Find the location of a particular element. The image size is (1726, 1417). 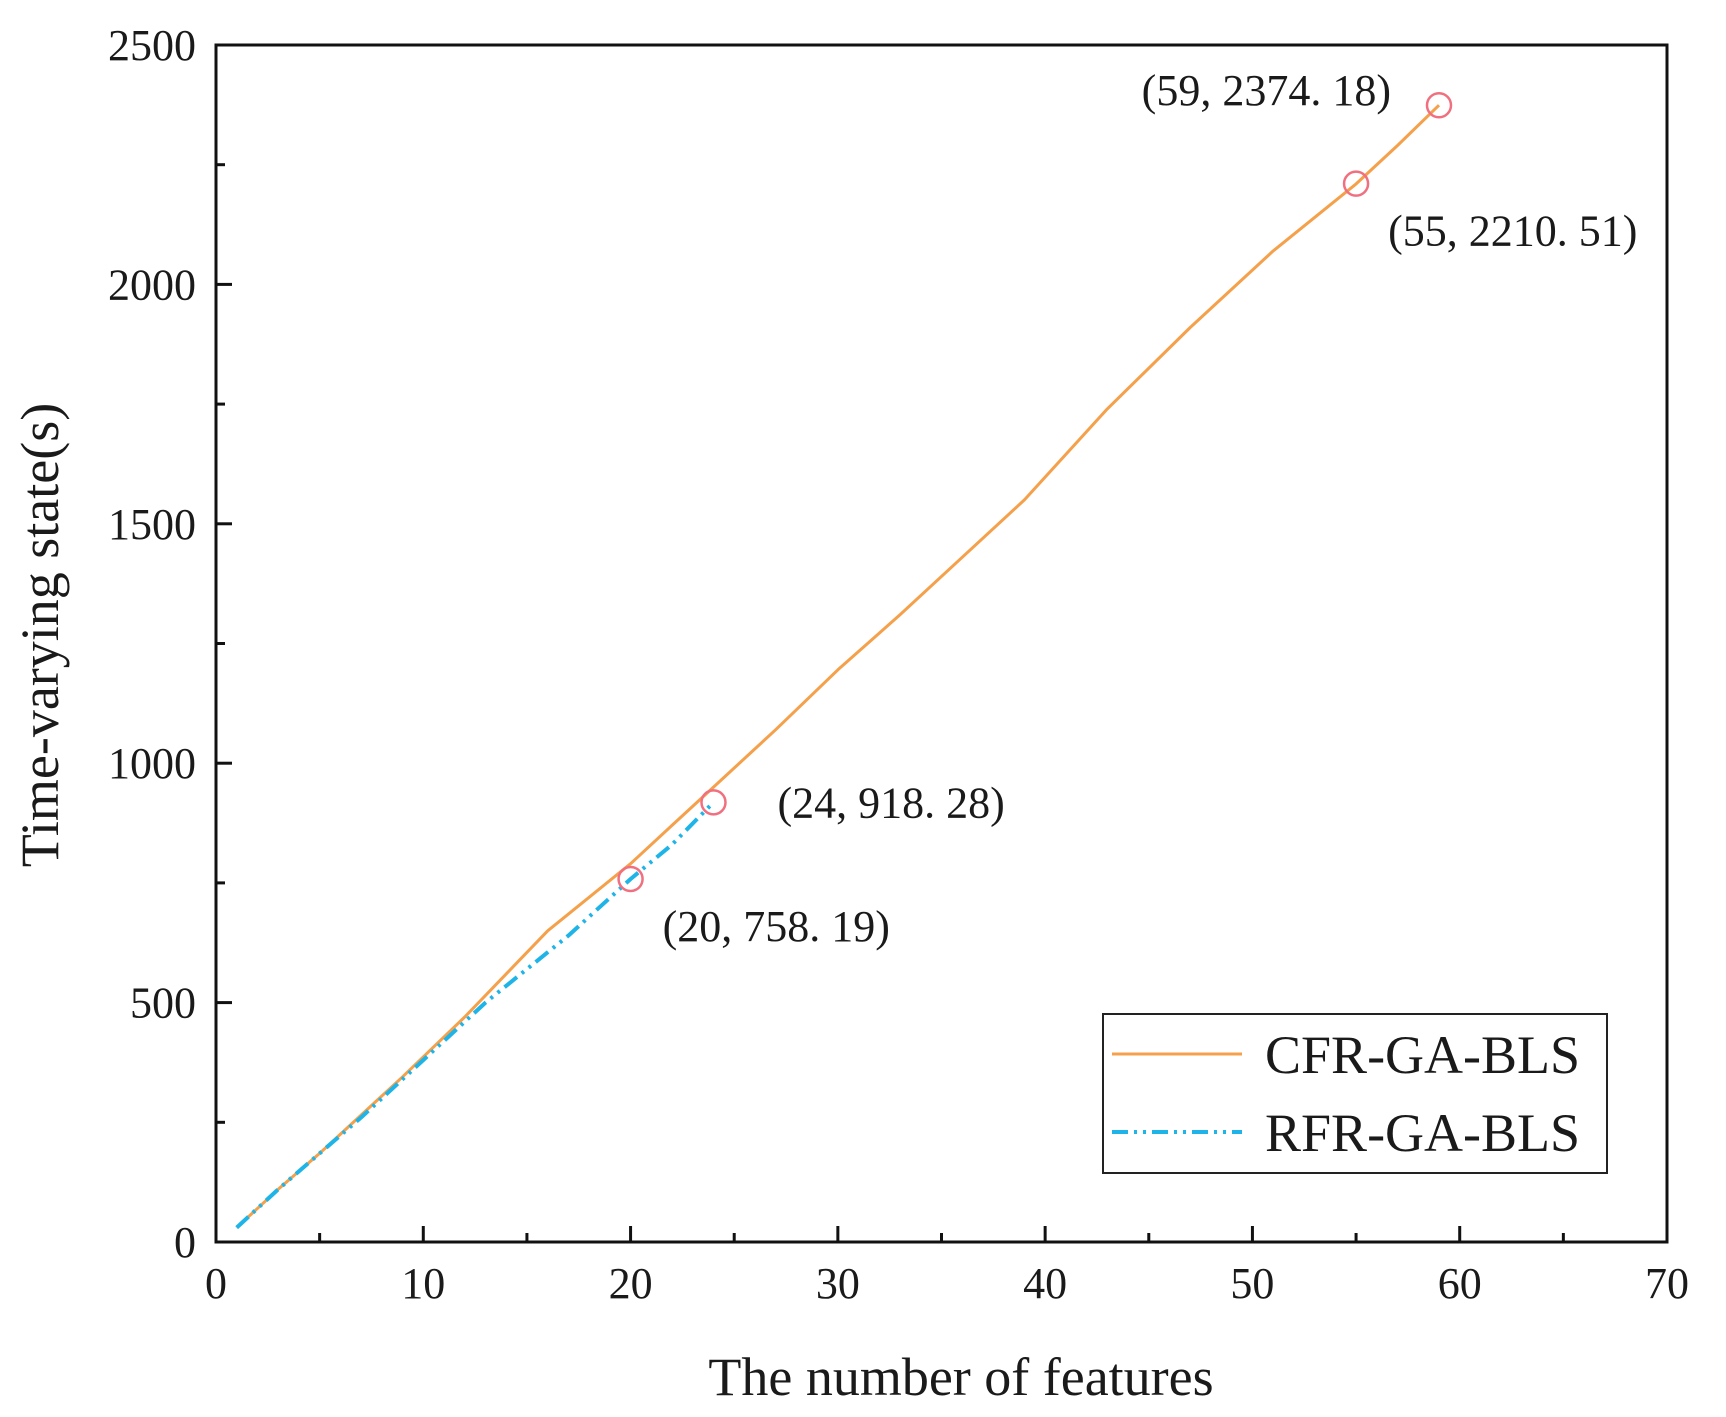

legend-box is located at coordinates (1355, 1093).